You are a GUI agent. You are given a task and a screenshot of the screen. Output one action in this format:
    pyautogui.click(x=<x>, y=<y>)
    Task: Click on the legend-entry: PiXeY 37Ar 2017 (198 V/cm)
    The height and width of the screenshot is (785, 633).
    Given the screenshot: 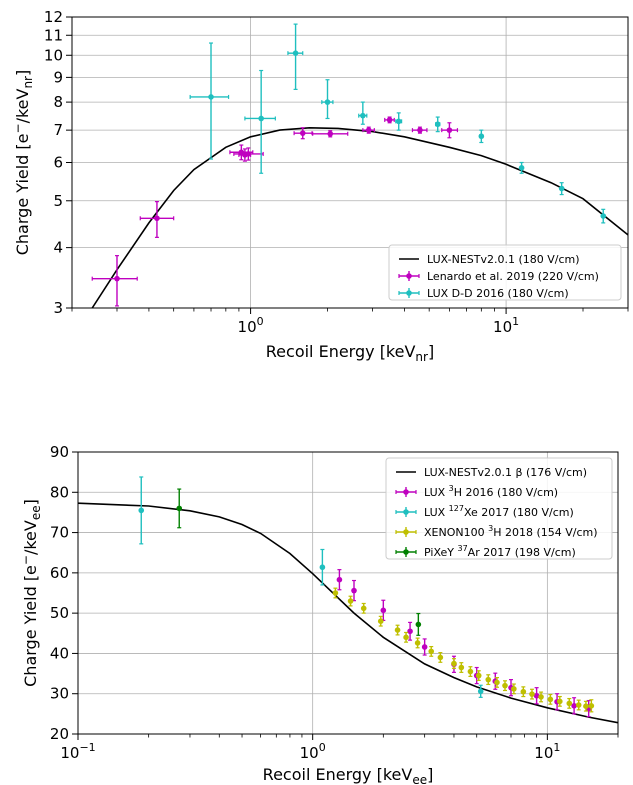 What is the action you would take?
    pyautogui.click(x=485, y=551)
    